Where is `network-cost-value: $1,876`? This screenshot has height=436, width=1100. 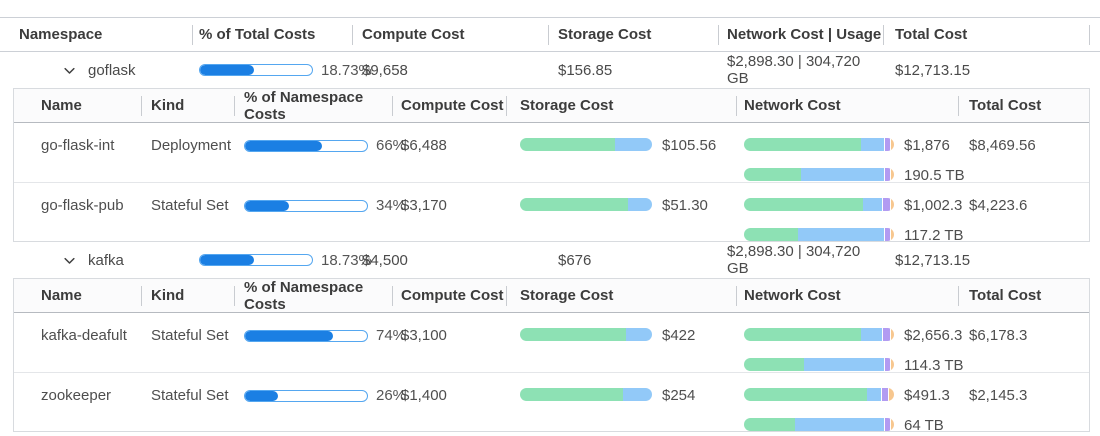 network-cost-value: $1,876 is located at coordinates (927, 145).